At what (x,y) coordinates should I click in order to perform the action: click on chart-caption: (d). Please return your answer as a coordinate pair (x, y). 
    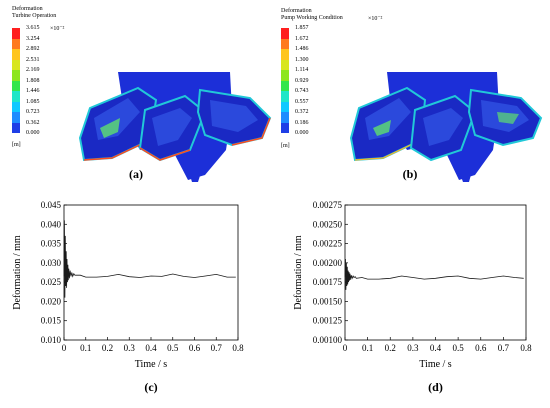
    Looking at the image, I should click on (435, 387).